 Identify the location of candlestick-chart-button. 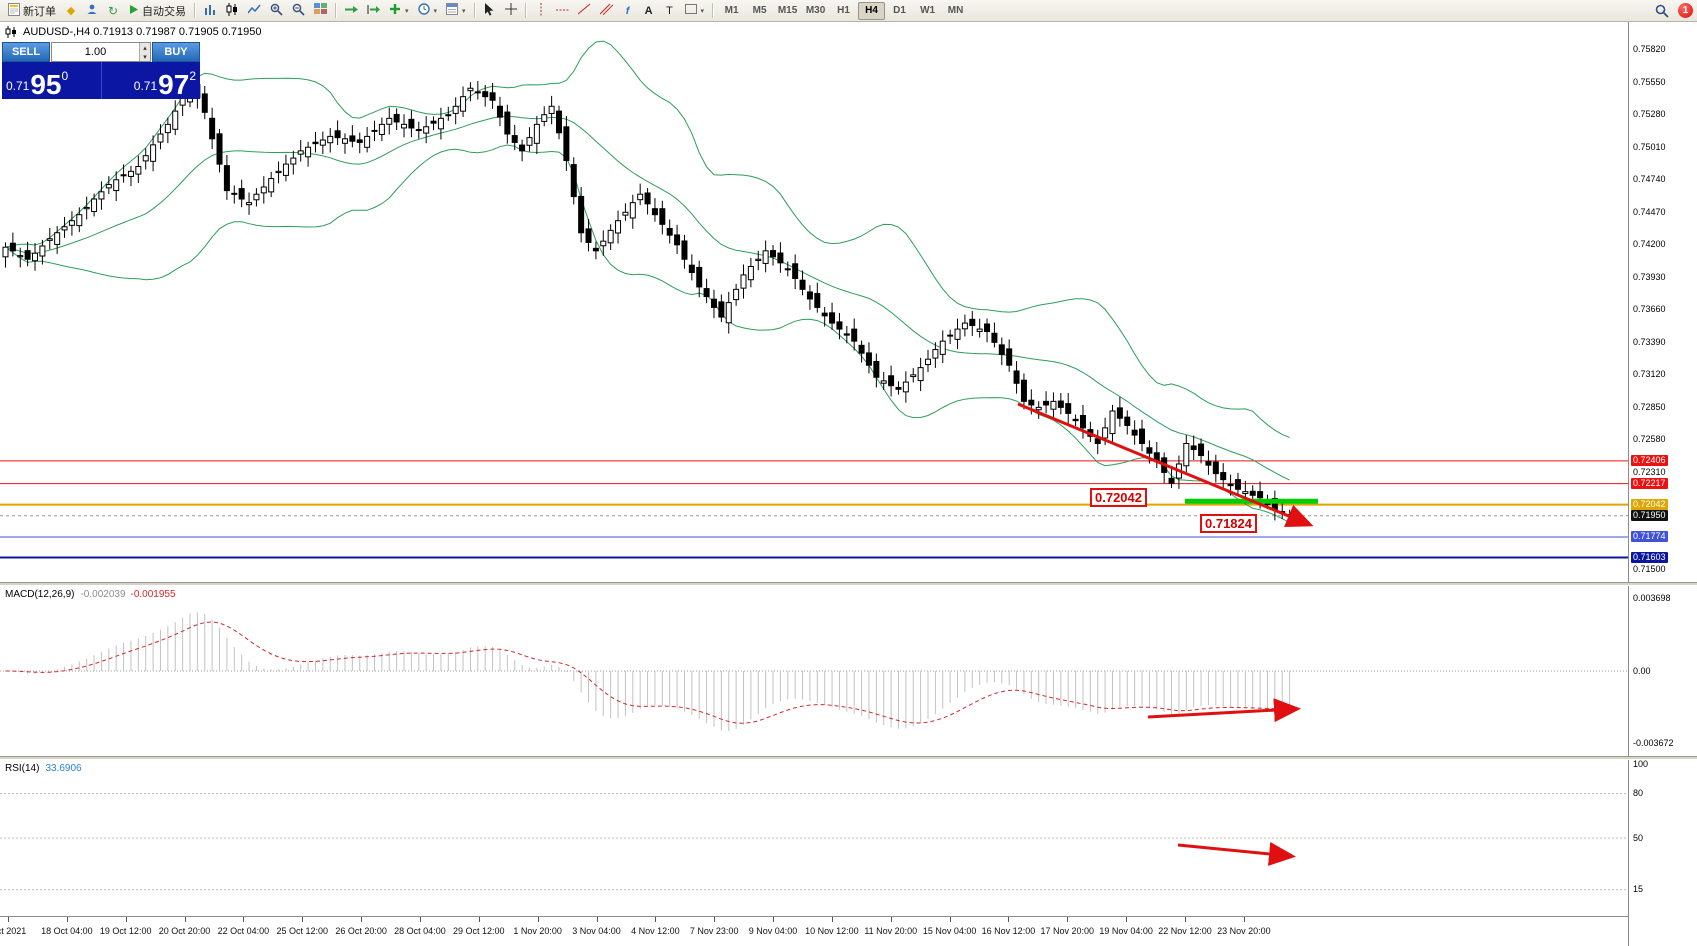
(232, 11).